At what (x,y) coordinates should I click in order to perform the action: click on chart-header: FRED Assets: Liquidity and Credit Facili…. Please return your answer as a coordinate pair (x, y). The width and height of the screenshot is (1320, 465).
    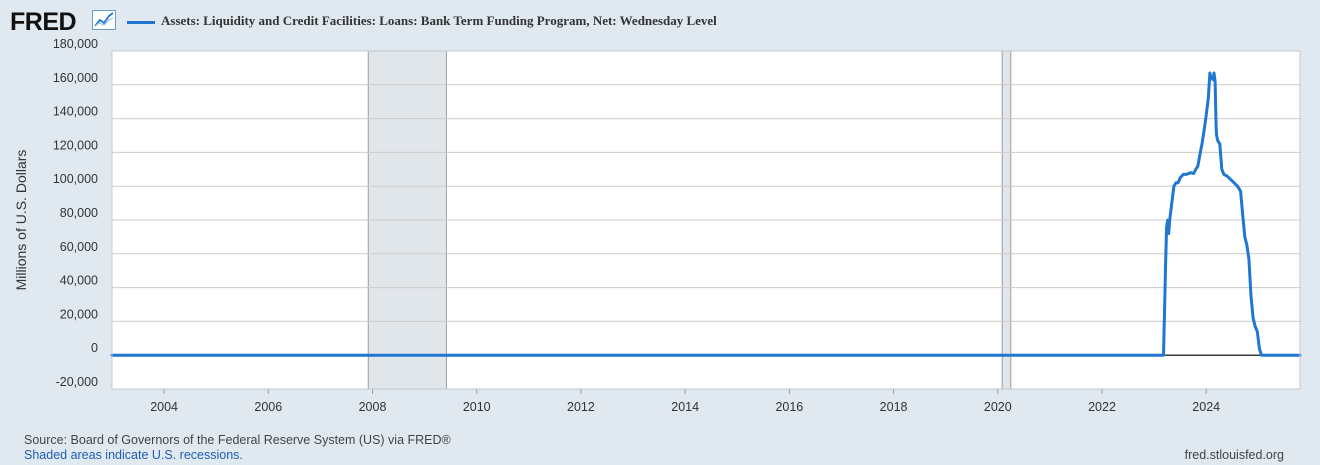
    Looking at the image, I should click on (658, 21).